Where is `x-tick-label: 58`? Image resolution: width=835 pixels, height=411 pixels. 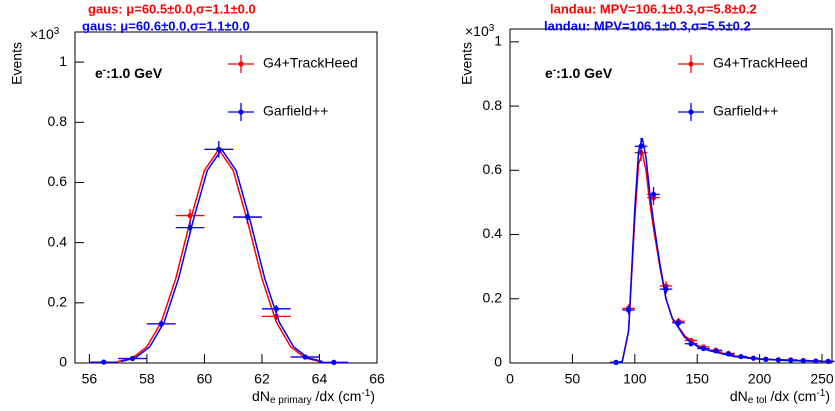 x-tick-label: 58 is located at coordinates (147, 379).